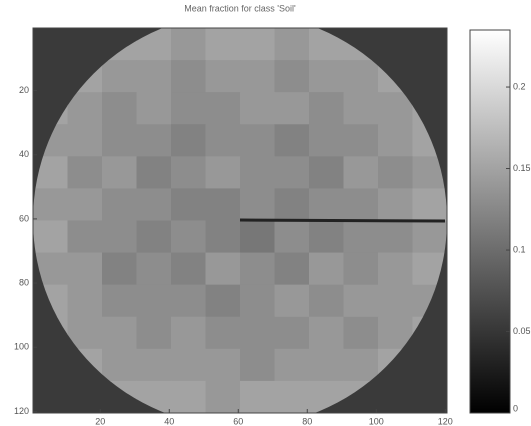 This screenshot has width=531, height=426. Describe the element at coordinates (519, 249) in the screenshot. I see `colorbar-tick-label: 0.1` at that location.